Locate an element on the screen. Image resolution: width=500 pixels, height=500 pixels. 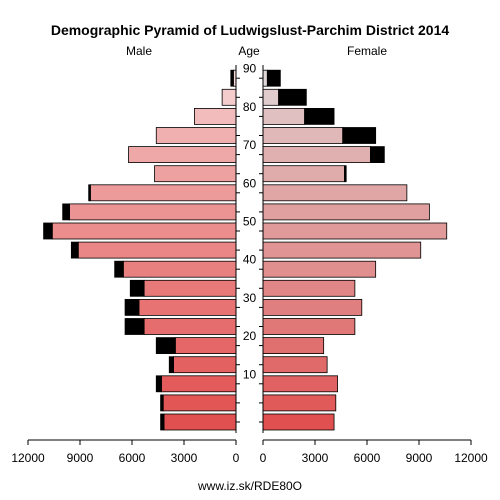
age-tick-label: 80 is located at coordinates (250, 107).